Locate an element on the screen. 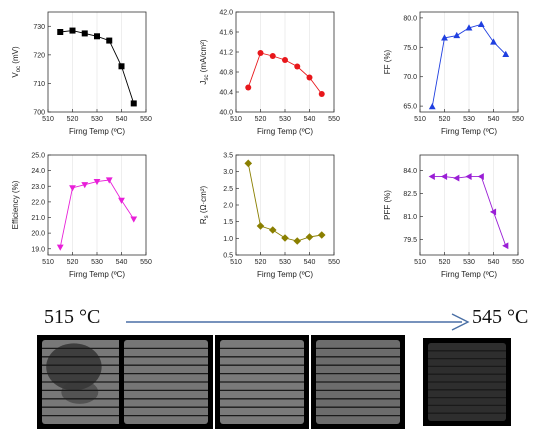  y-tick-label: 40.0 is located at coordinates (226, 113).